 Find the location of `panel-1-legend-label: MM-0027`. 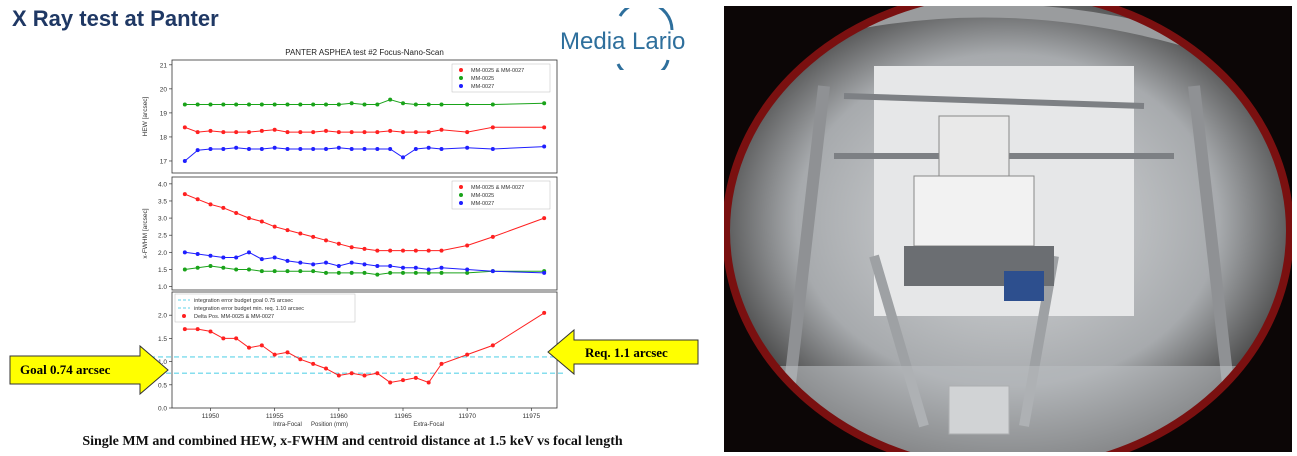

panel-1-legend-label: MM-0027 is located at coordinates (482, 87).